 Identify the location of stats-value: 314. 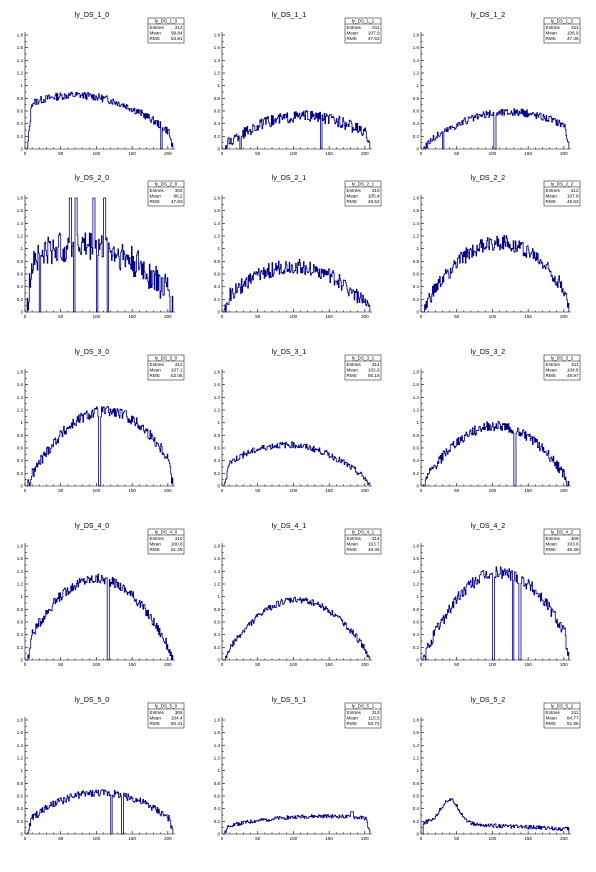
(376, 364).